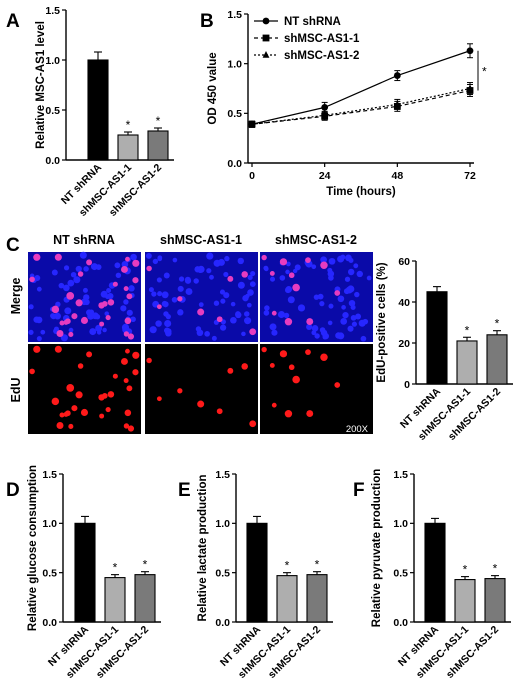 The image size is (525, 693). Describe the element at coordinates (397, 104) in the screenshot. I see `data-point` at that location.